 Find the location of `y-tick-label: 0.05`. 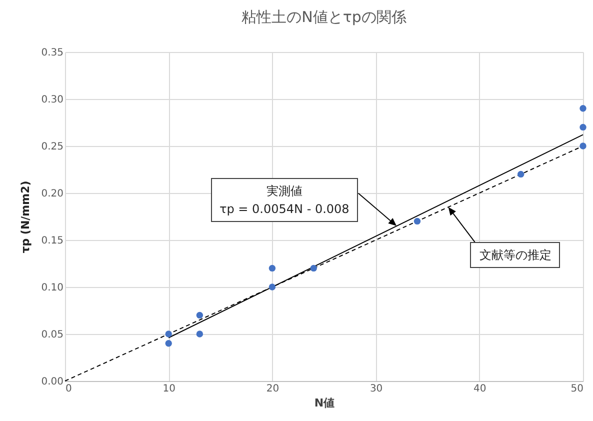

y-tick-label: 0.05 is located at coordinates (52, 335).